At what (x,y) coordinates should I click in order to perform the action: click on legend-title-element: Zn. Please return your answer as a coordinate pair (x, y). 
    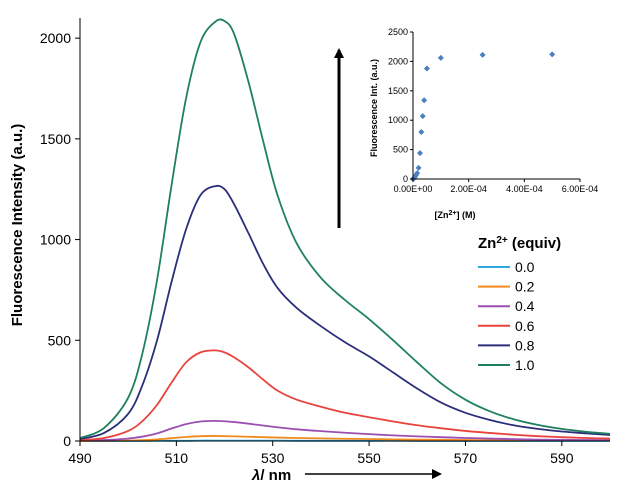
    Looking at the image, I should click on (487, 243).